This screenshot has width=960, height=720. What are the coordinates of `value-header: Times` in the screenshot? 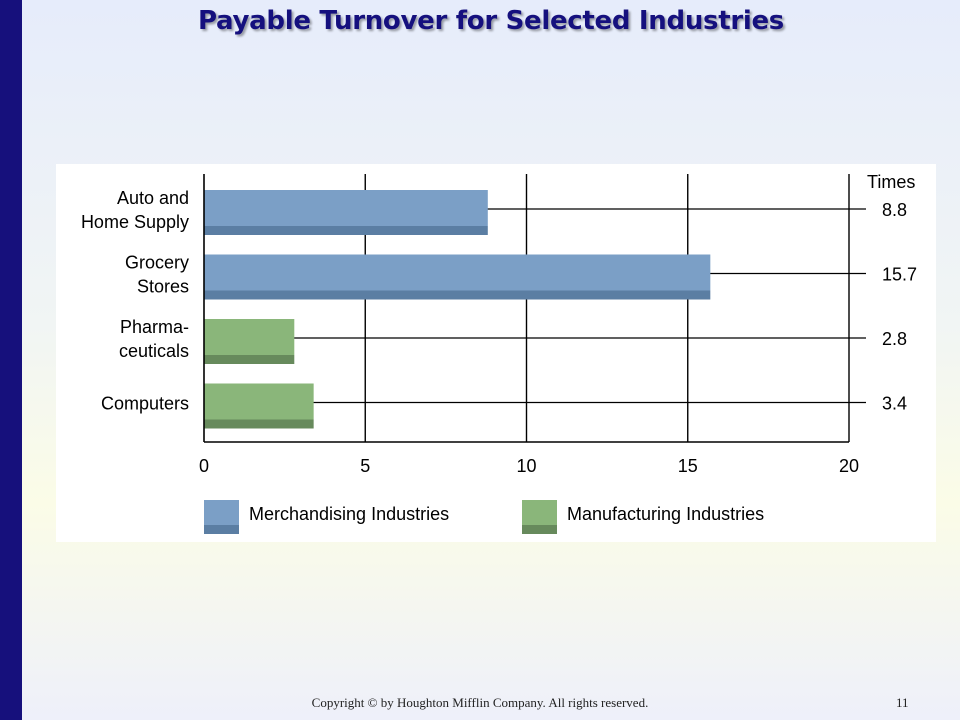 It's located at (891, 182).